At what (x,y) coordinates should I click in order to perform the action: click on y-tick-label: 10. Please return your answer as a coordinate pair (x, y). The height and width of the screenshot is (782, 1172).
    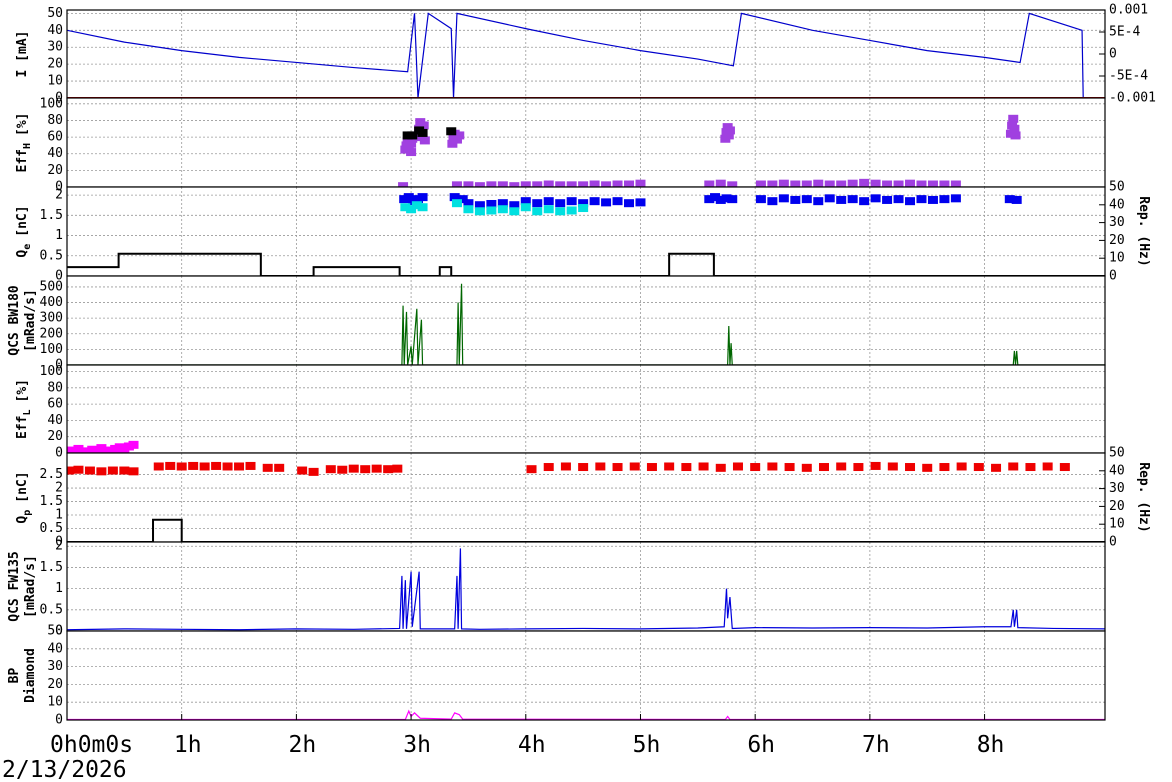
    Looking at the image, I should click on (55, 702).